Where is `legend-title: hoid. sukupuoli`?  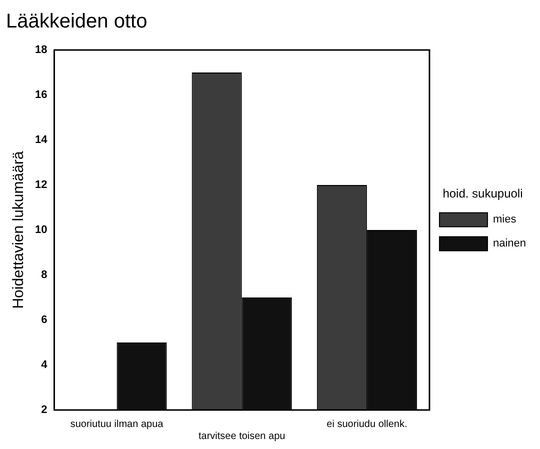 legend-title: hoid. sukupuoli is located at coordinates (482, 193).